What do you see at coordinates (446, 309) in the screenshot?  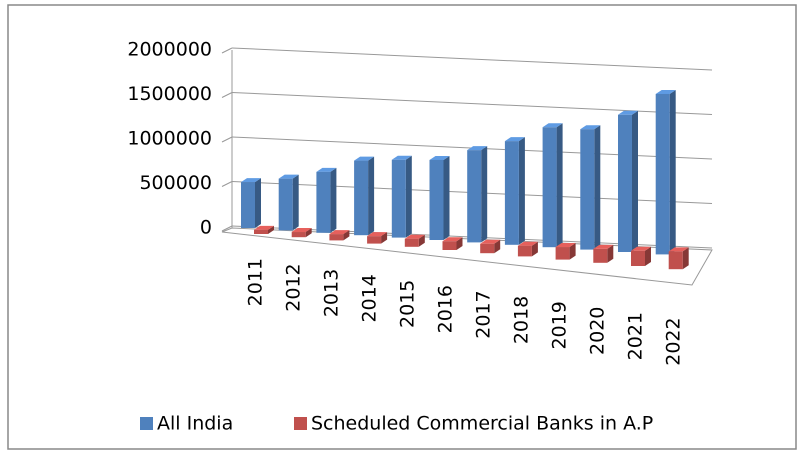 I see `x-tick-label: 2016` at bounding box center [446, 309].